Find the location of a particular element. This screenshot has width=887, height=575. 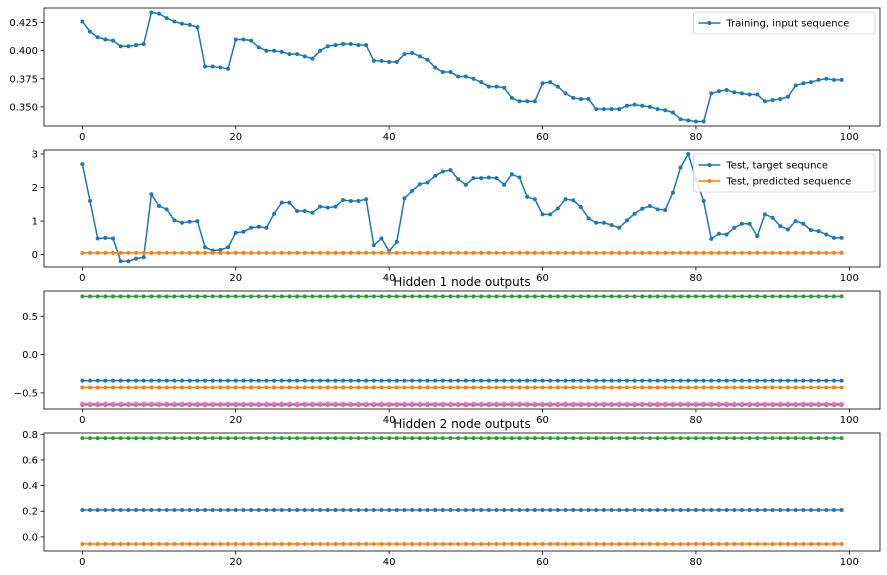

y-tick-label: 0.0 is located at coordinates (30, 537).